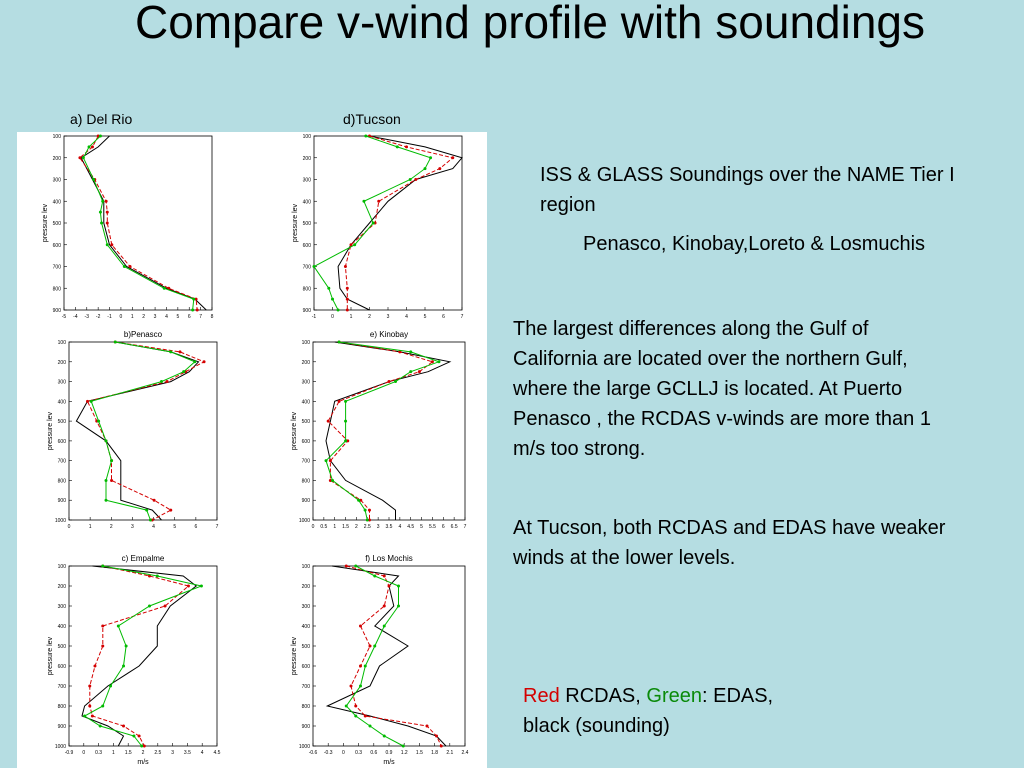  What do you see at coordinates (143, 762) in the screenshot?
I see `x-axis-label: m/s` at bounding box center [143, 762].